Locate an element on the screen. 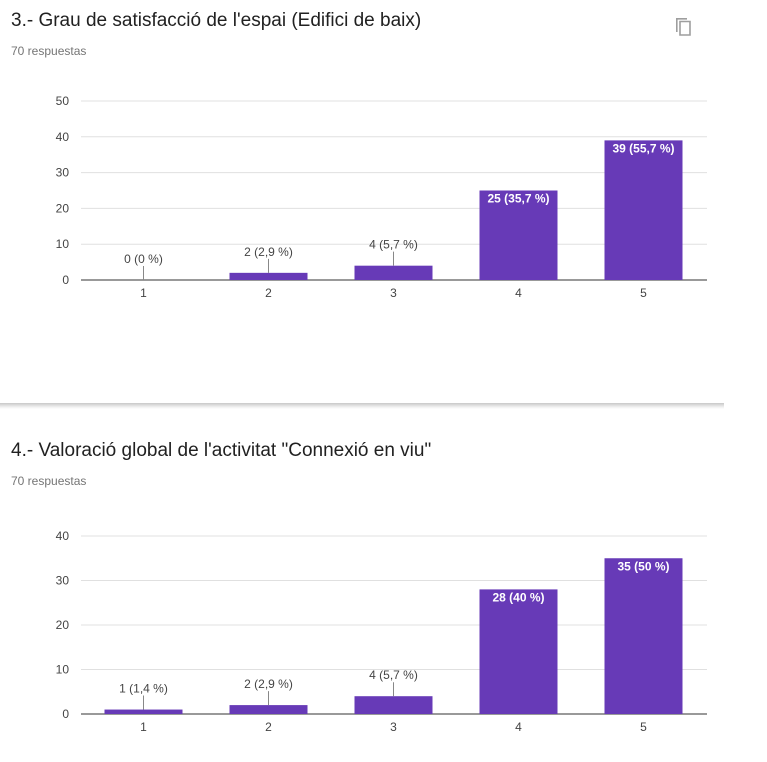 The width and height of the screenshot is (767, 762). data-label: 39 (55,7 %) is located at coordinates (643, 148).